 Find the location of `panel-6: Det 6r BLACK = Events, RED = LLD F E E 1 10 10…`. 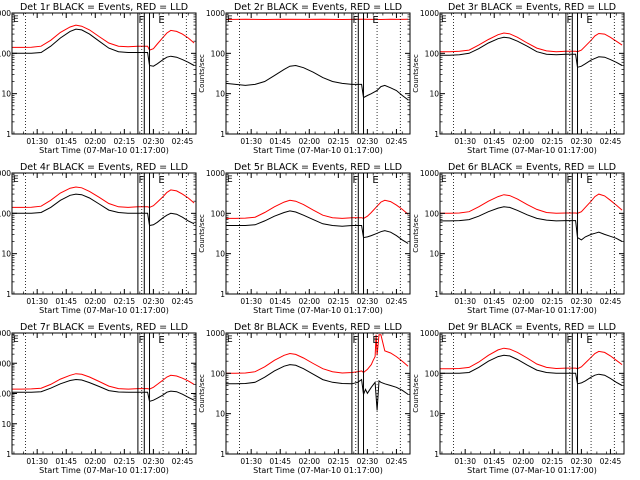

panel-6: Det 6r BLACK = Events, RED = LLD F E E 1 10 10… is located at coordinates (518, 238).